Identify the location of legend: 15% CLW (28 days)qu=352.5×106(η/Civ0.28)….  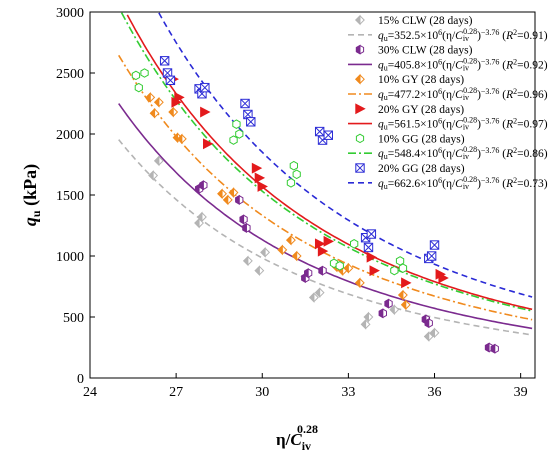
(448, 102).